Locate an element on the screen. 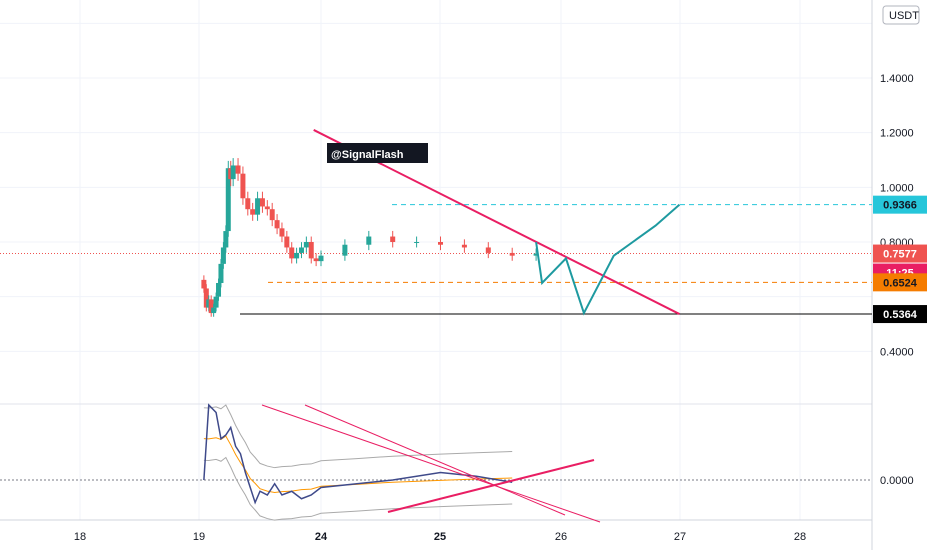 Image resolution: width=932 pixels, height=550 pixels. bollinger-upper-band is located at coordinates (358, 436).